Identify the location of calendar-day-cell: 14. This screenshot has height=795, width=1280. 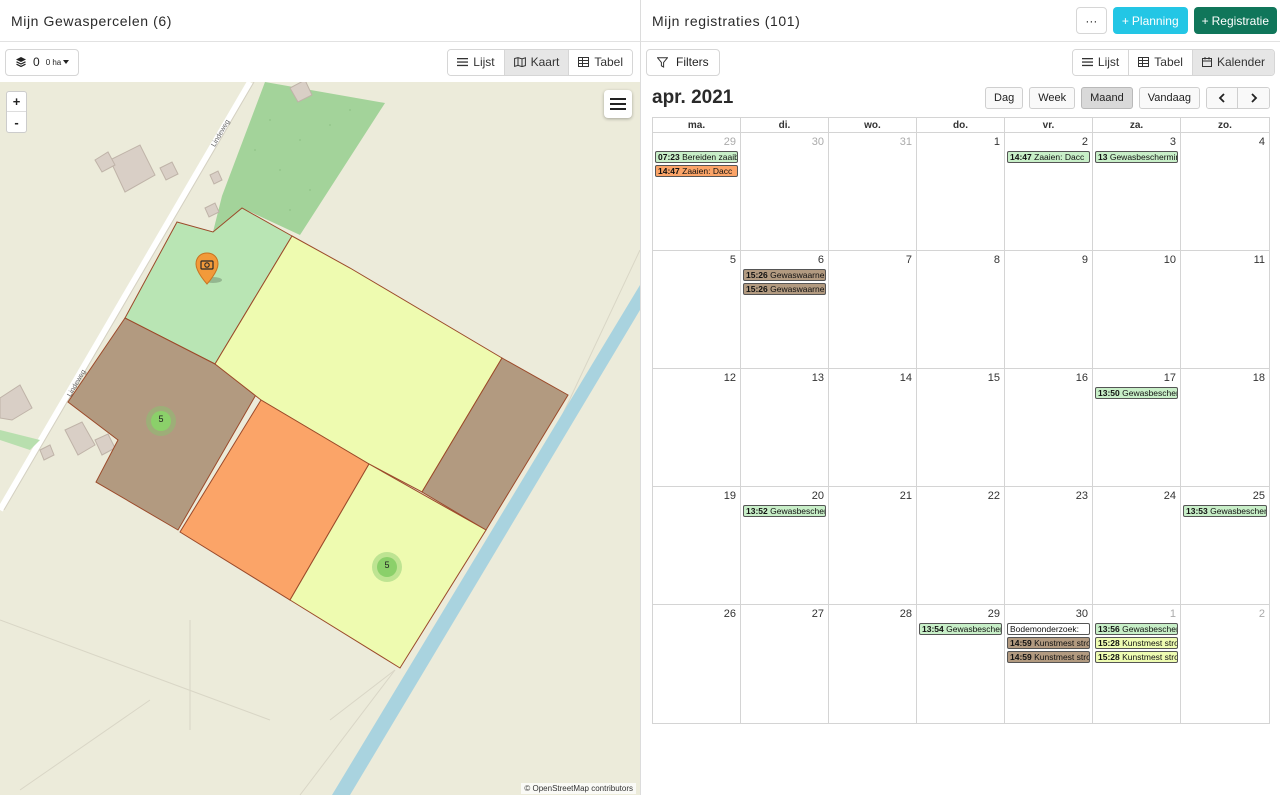
(873, 427).